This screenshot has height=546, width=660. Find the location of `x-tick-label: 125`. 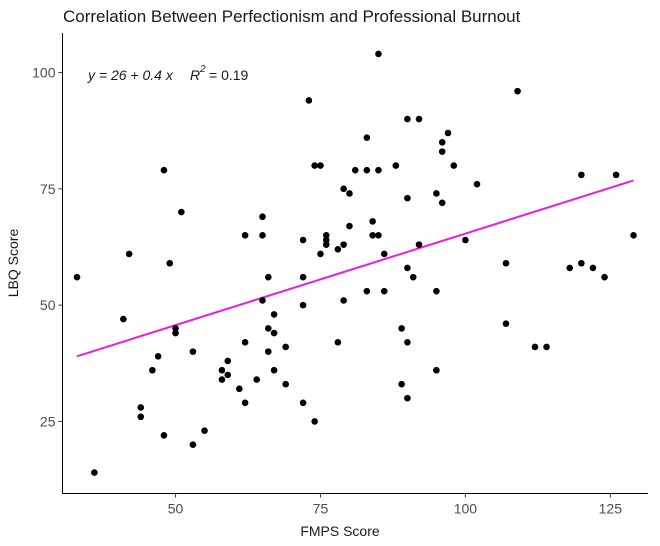

x-tick-label: 125 is located at coordinates (611, 509).